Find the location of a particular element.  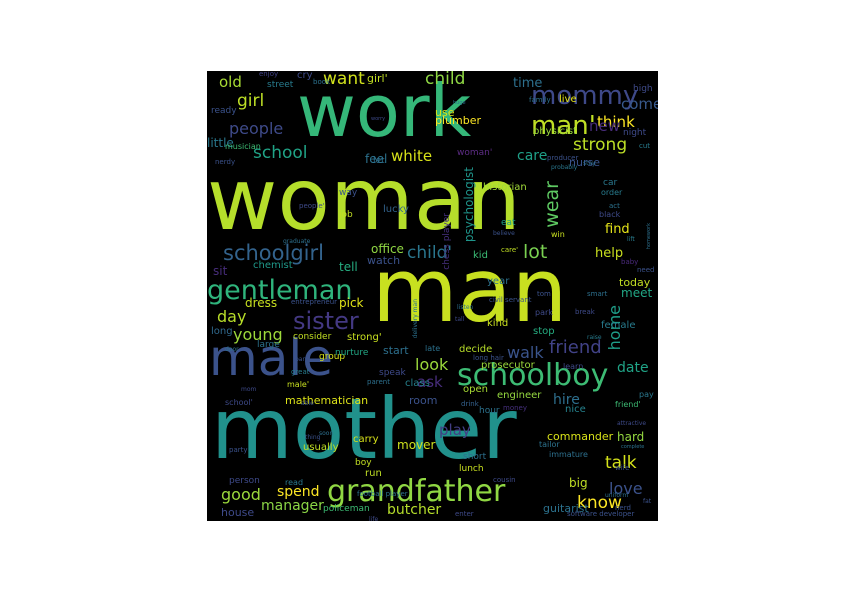

word-door: door is located at coordinates (232, 349).